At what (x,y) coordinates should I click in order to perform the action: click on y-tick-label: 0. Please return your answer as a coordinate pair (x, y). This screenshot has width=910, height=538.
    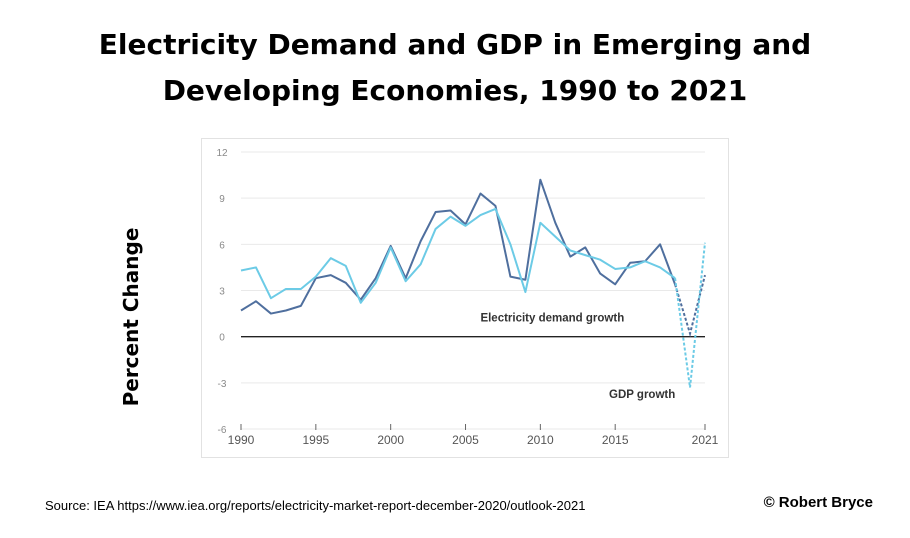
    Looking at the image, I should click on (222, 338).